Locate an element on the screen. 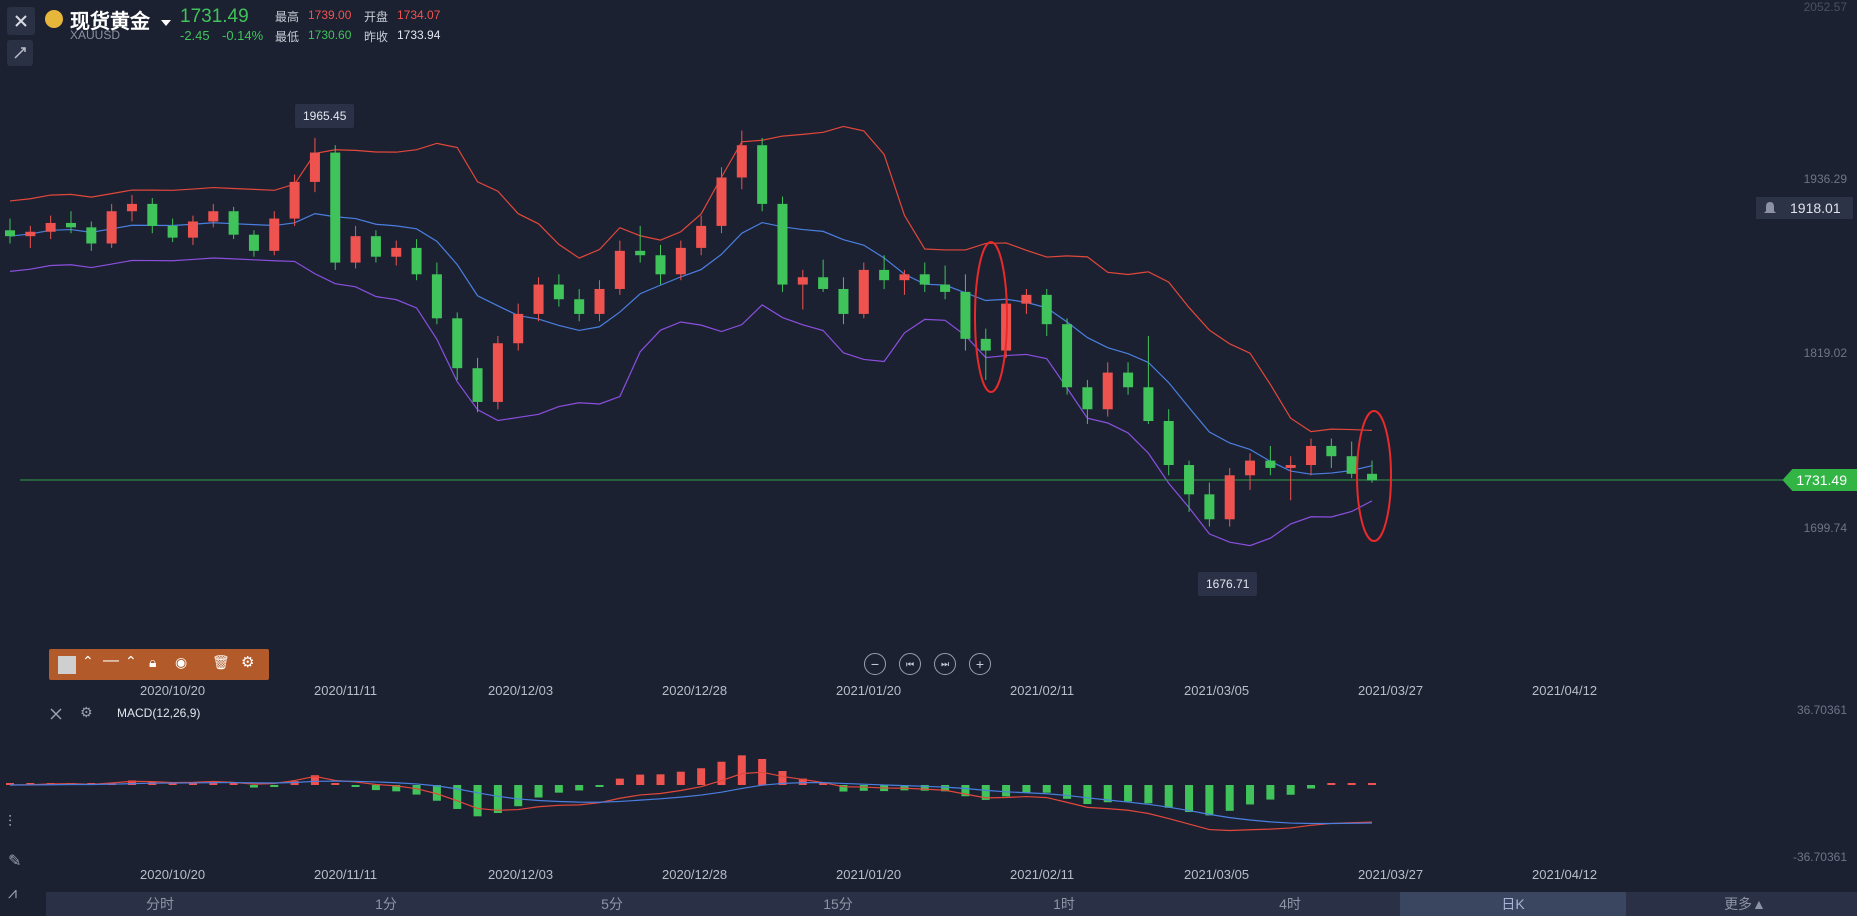 This screenshot has height=916, width=1857. close-button is located at coordinates (21, 21).